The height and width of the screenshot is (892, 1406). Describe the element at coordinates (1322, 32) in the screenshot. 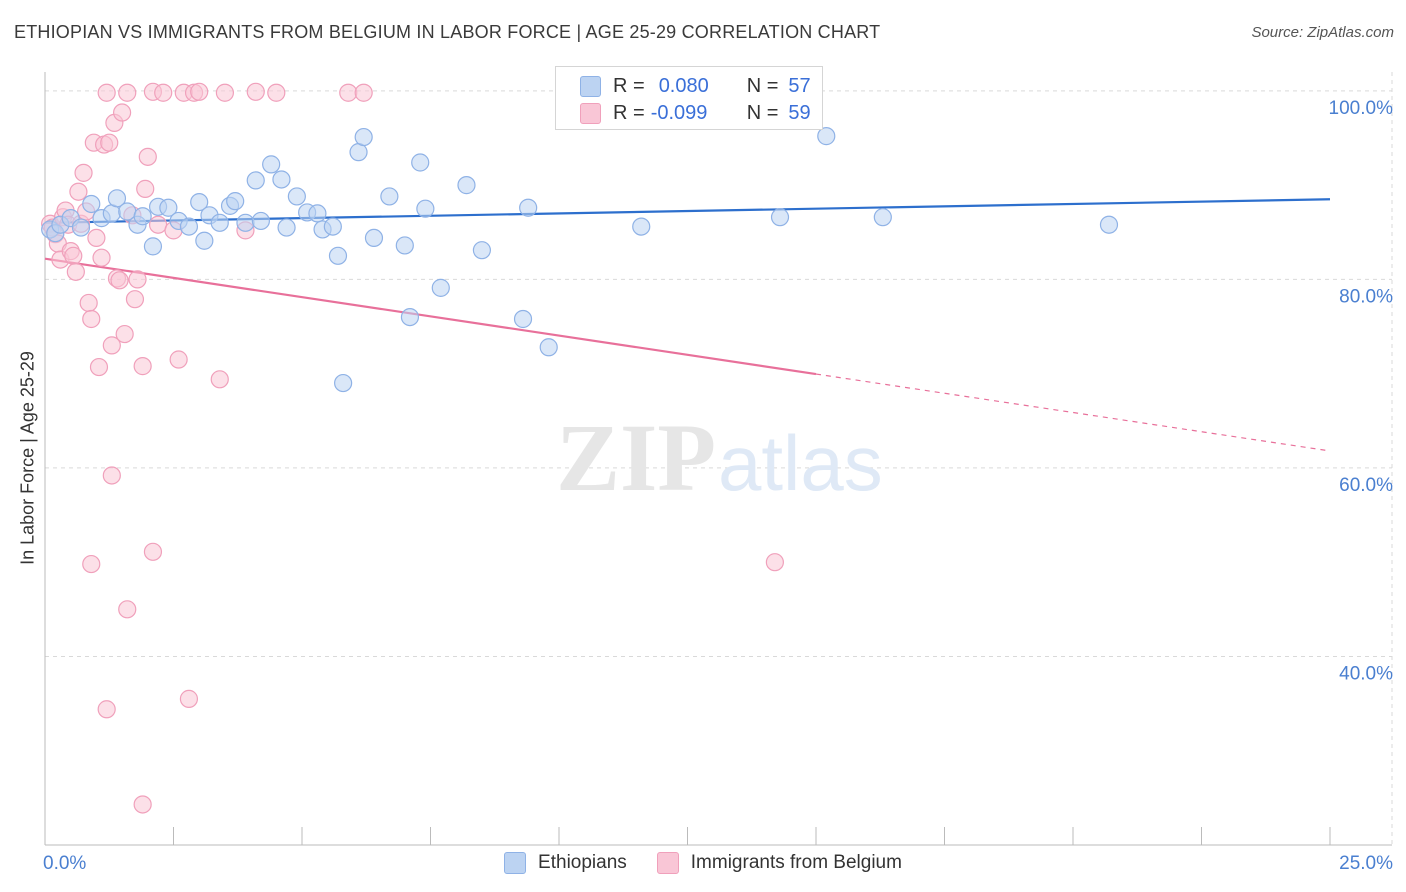

I see `source-label: Source: ZipAtlas.com` at that location.